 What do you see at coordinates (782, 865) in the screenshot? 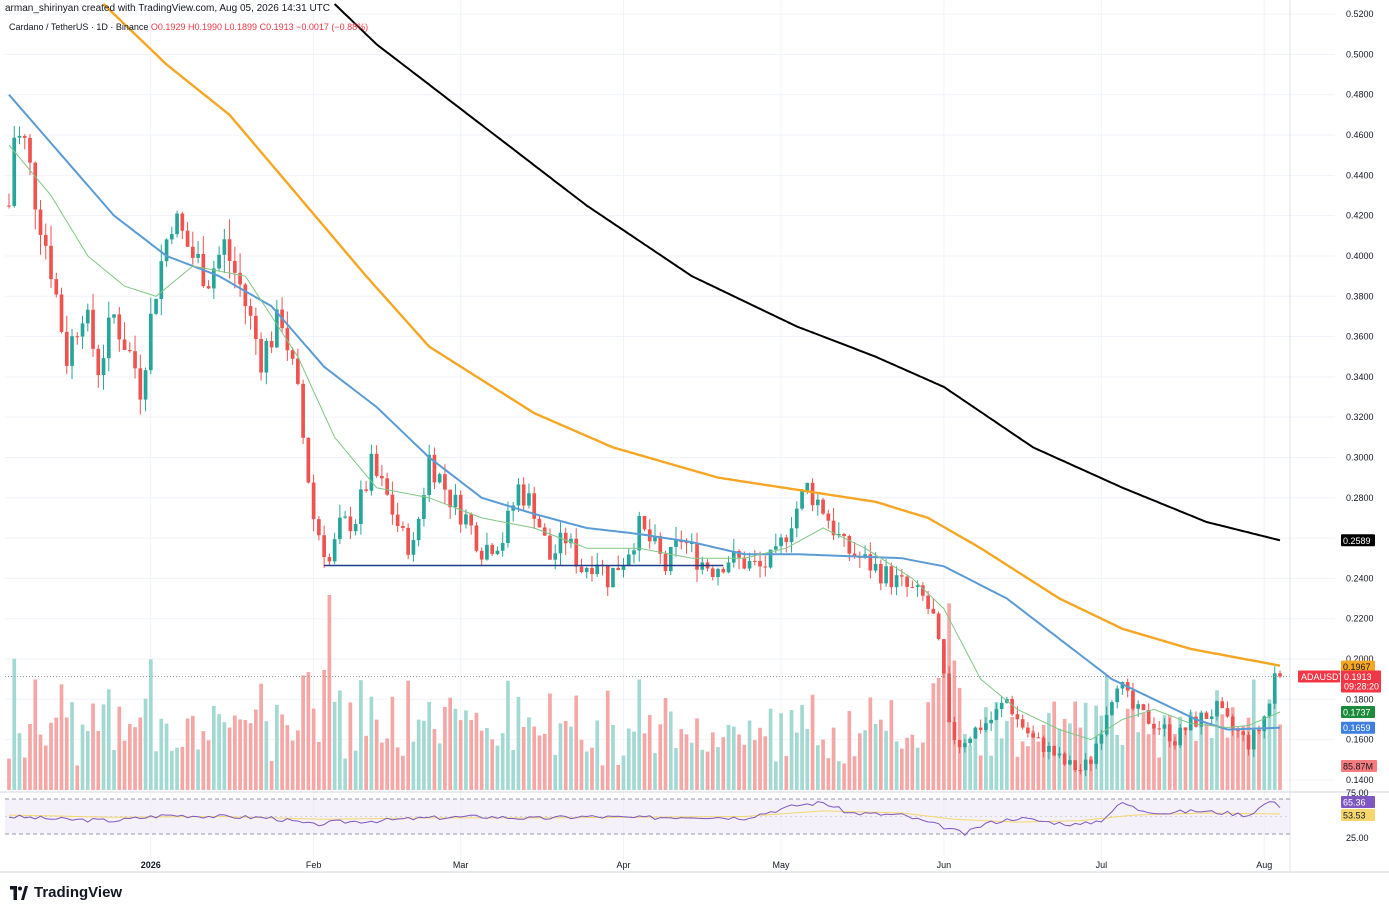
I see `time-tick-label: May` at bounding box center [782, 865].